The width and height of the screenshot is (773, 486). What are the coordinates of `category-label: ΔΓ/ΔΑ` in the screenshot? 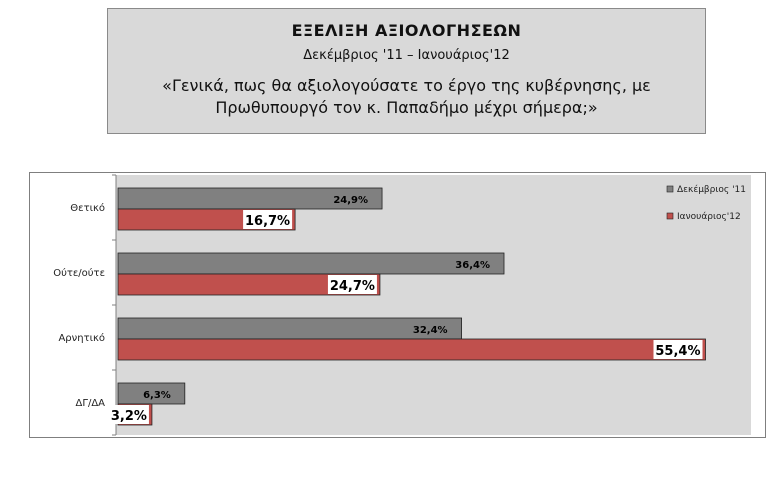 It's located at (91, 403).